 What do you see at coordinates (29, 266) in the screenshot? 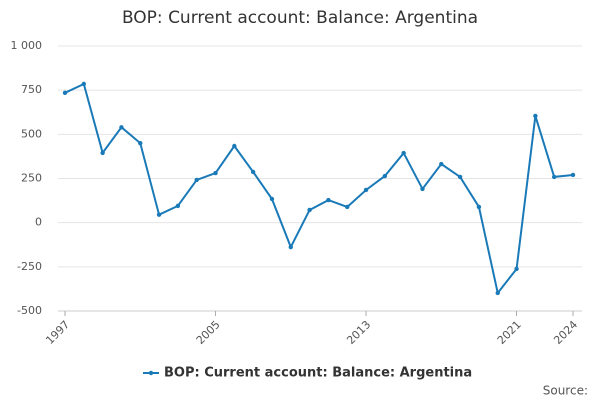
I see `y-tick-label: -250` at bounding box center [29, 266].